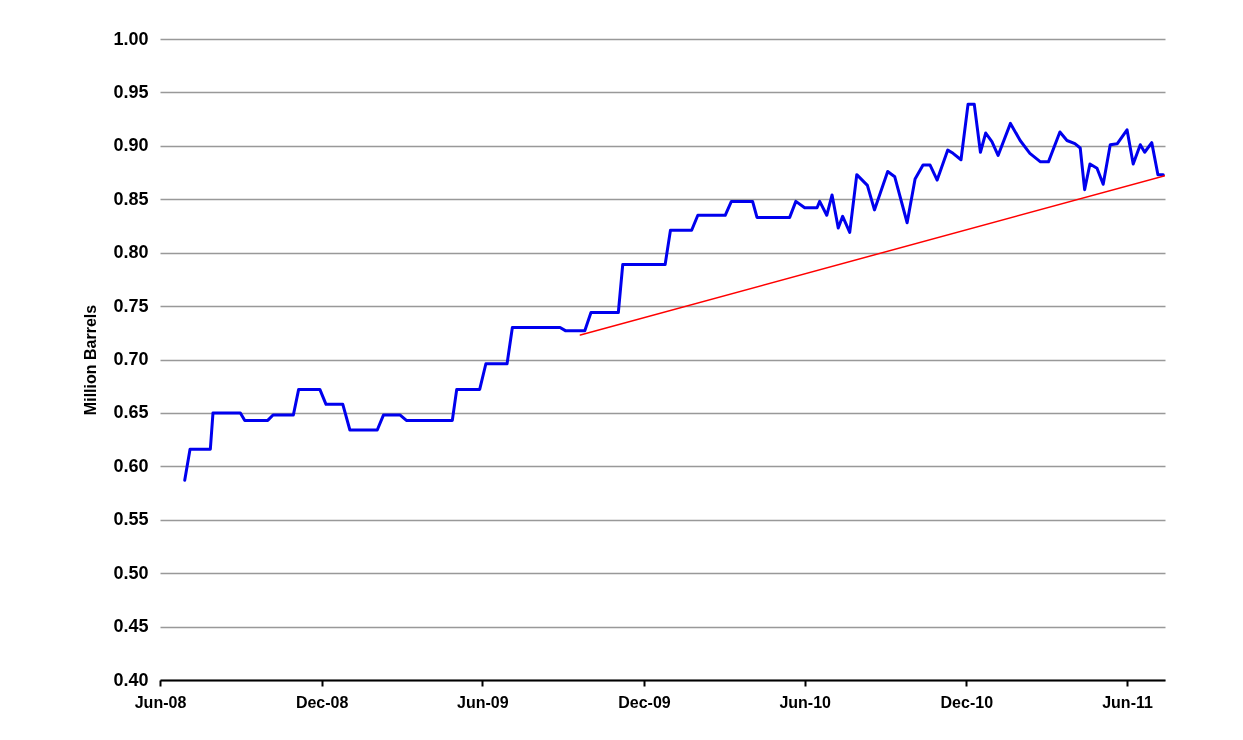  I want to click on x-tick-label: Jun-10, so click(805, 702).